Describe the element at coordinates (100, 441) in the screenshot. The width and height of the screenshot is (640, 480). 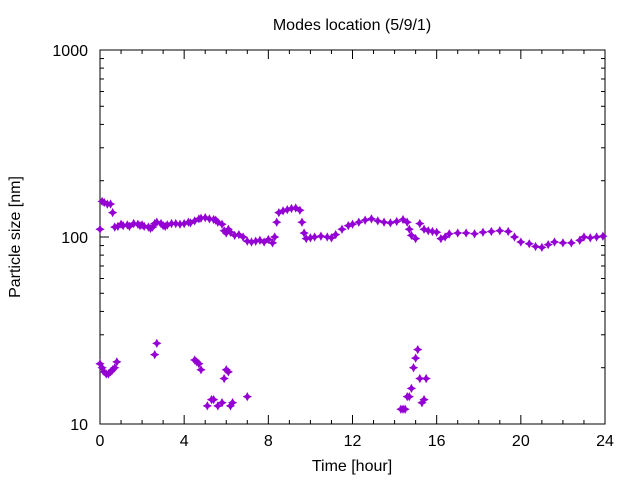
I see `x-tick-label: 0` at that location.